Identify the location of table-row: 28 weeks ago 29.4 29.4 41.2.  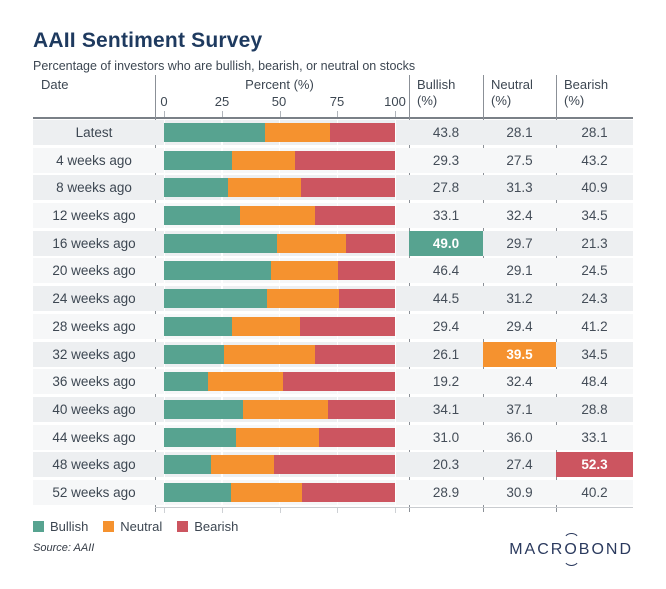
(333, 326).